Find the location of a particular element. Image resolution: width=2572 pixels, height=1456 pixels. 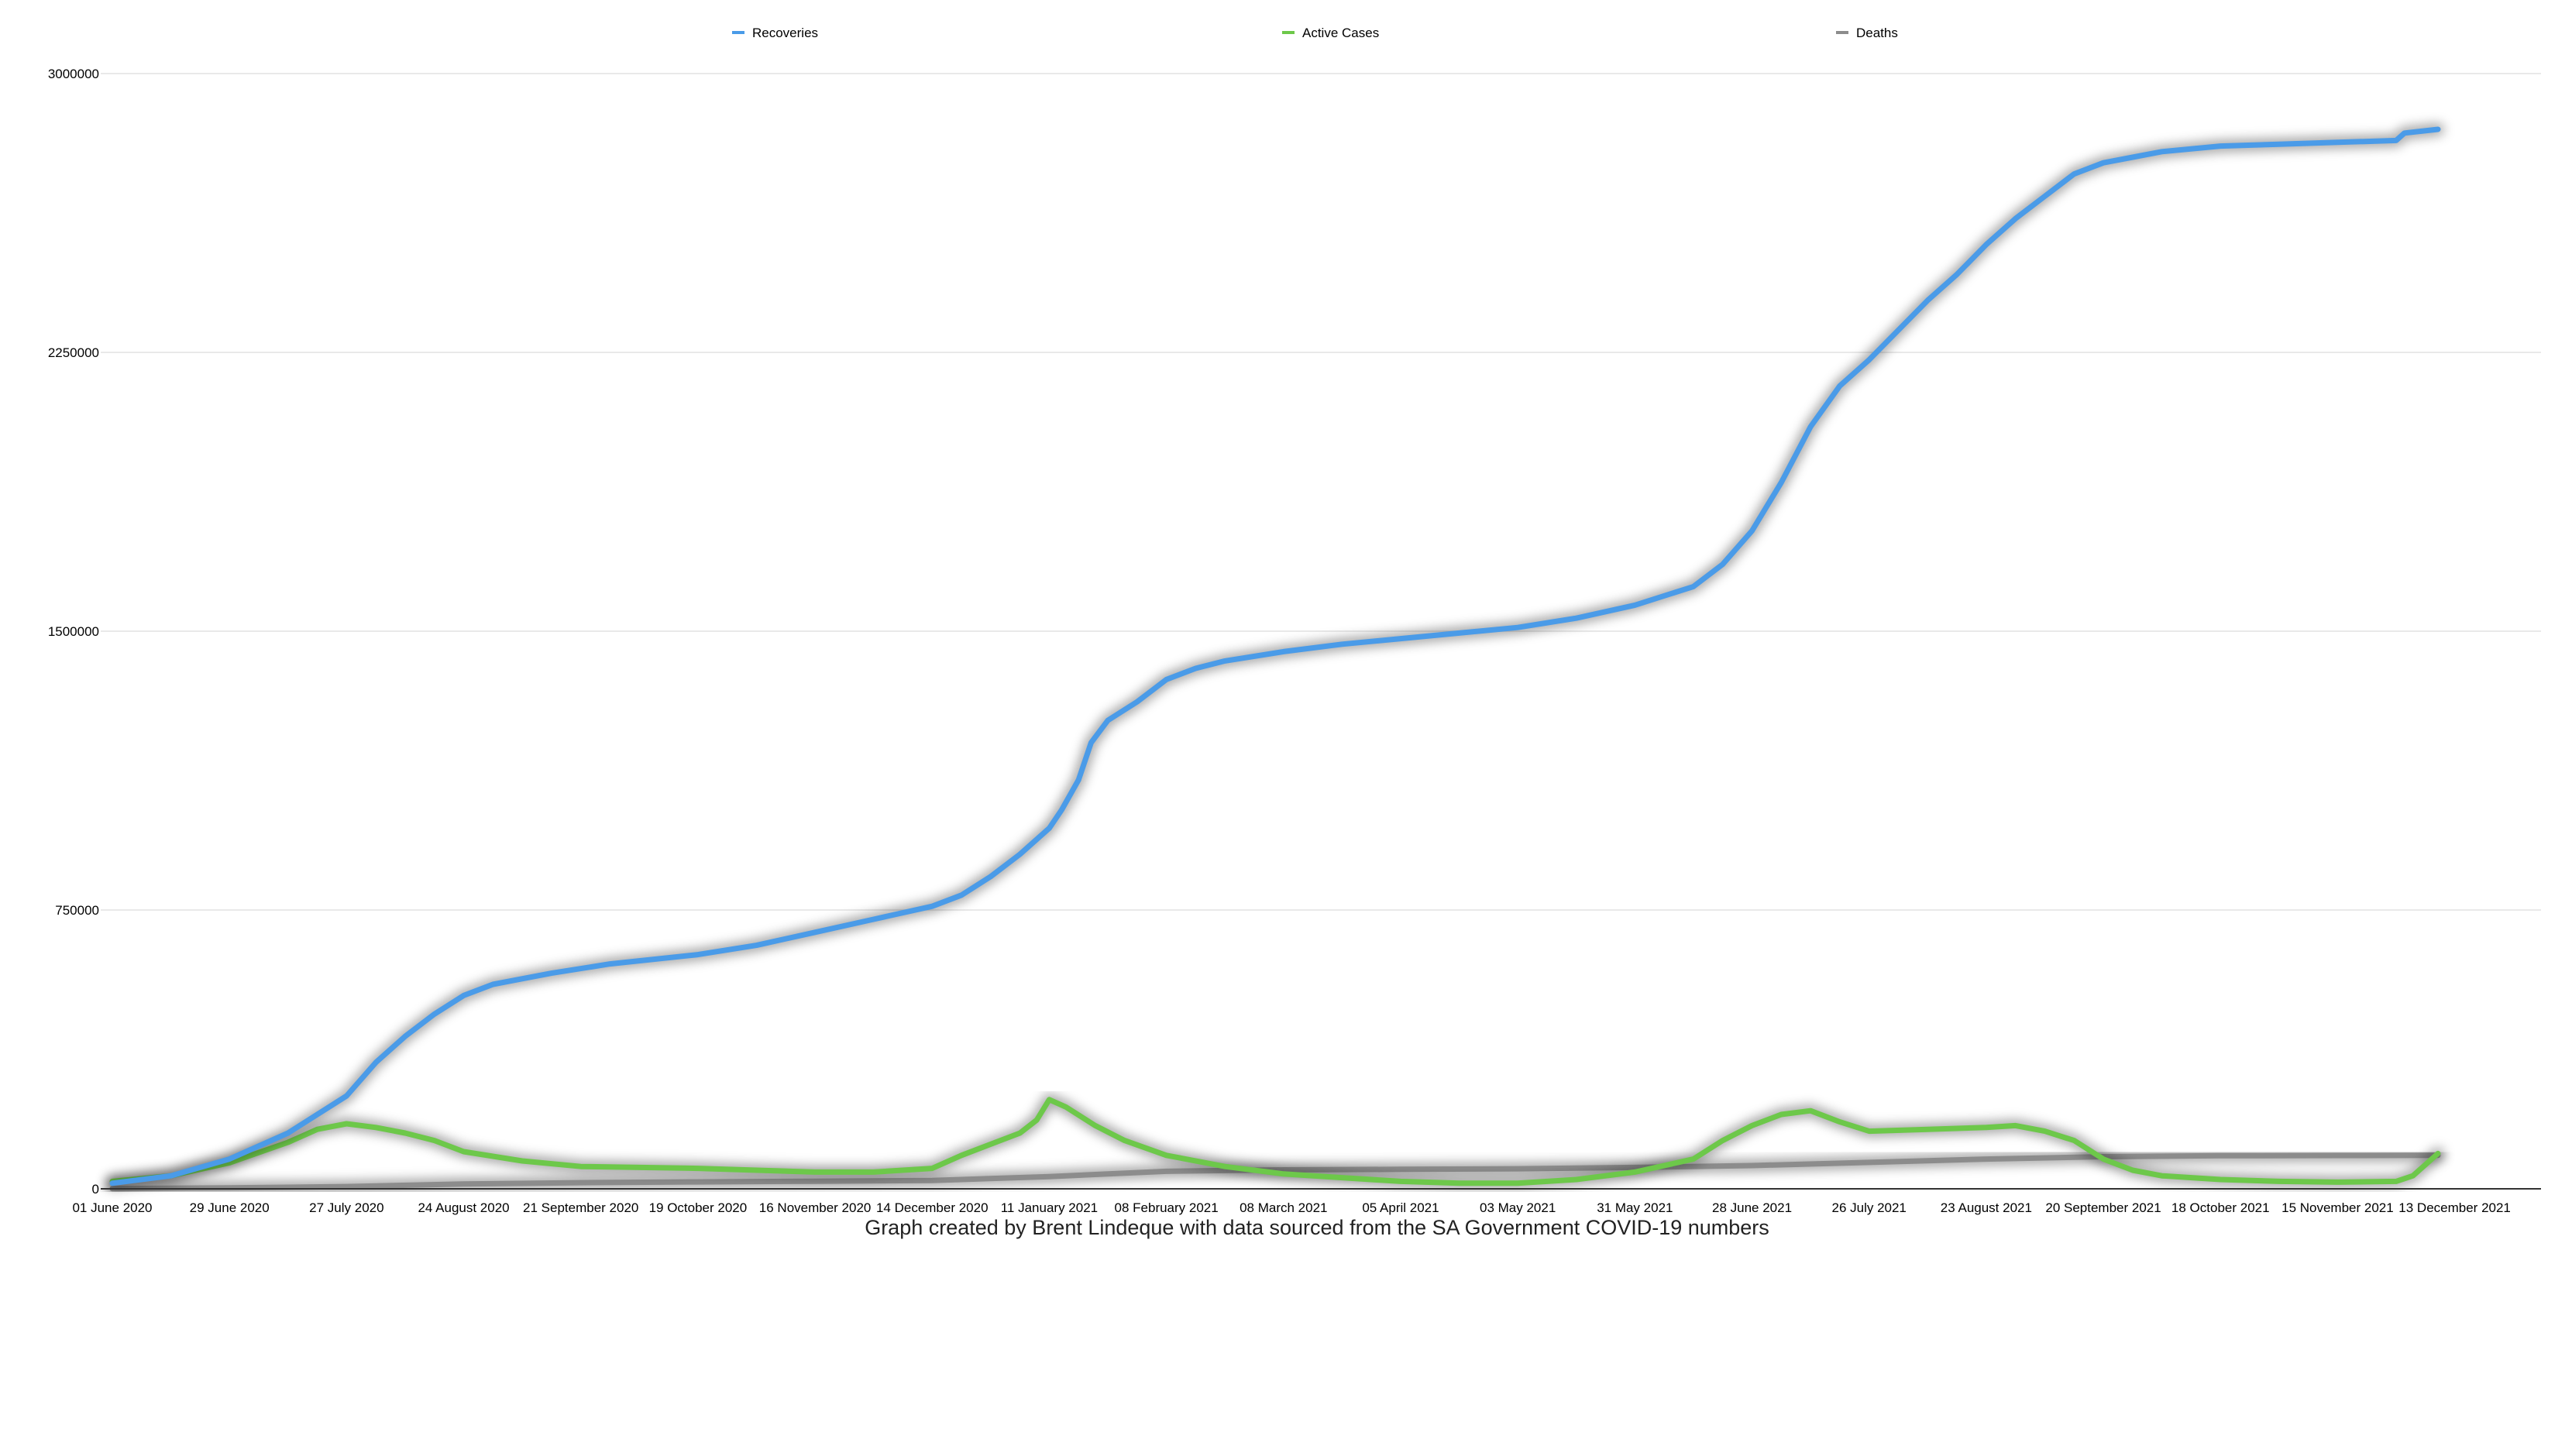

y-tick-label: 1500000 is located at coordinates (73, 631).